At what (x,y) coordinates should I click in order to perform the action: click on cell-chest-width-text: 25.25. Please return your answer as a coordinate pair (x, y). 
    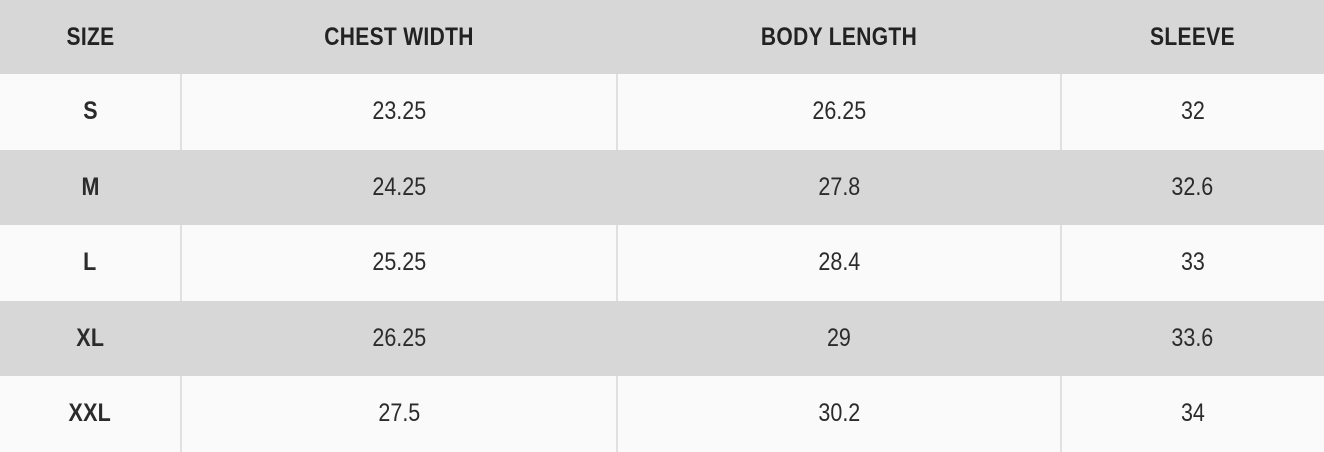
    Looking at the image, I should click on (399, 262).